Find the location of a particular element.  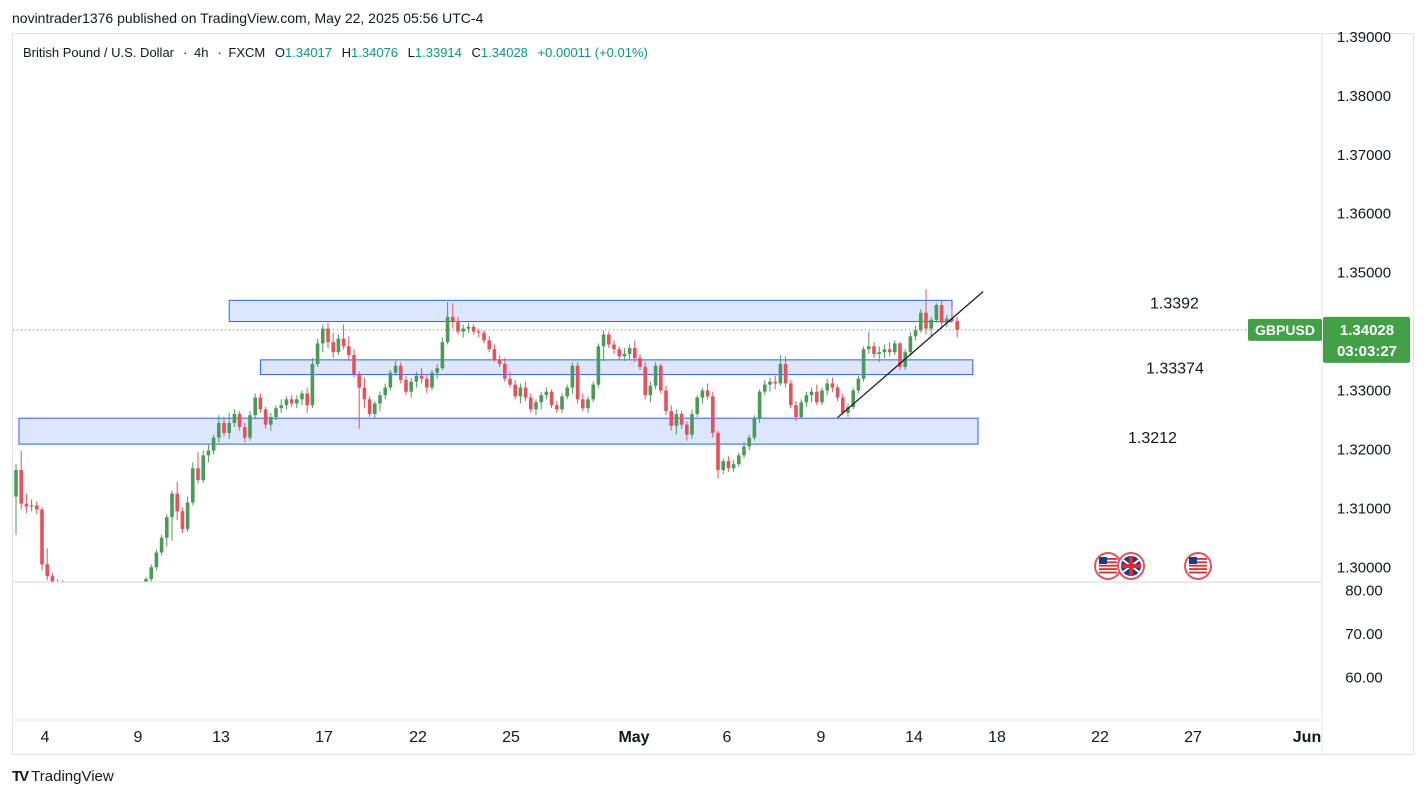

legend-symbol-desc: British Pound / U.S. Dollar is located at coordinates (99, 52).